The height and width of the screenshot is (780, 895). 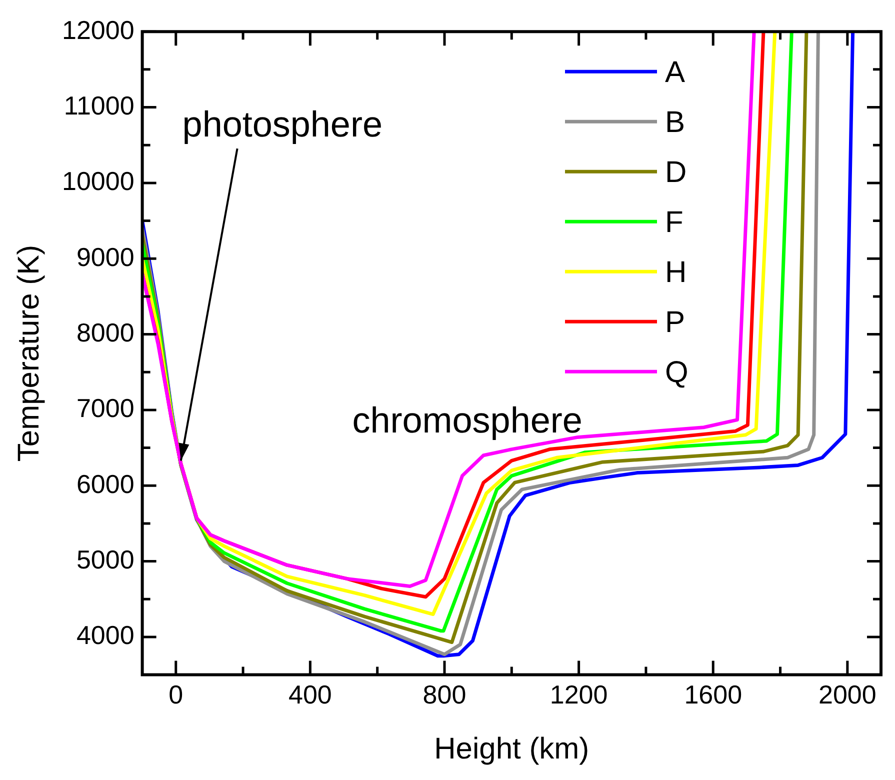 I want to click on annotation: chromosphere, so click(x=467, y=420).